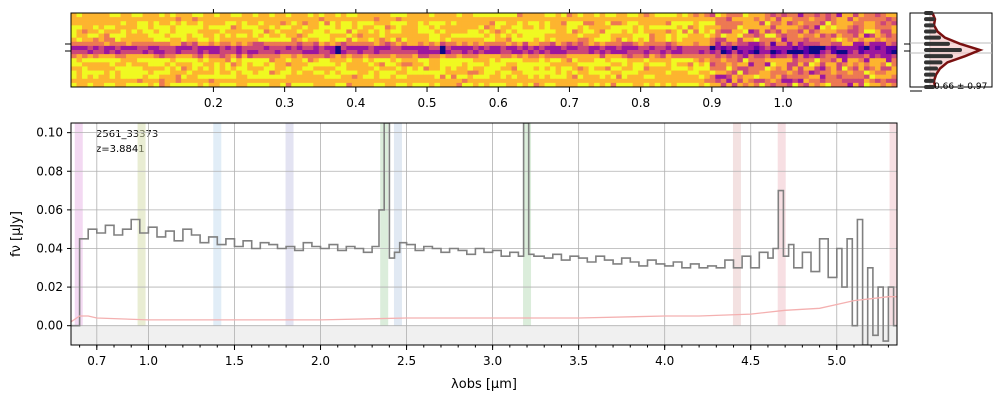  I want to click on x-tick-label-2d: 0.9, so click(711, 103).